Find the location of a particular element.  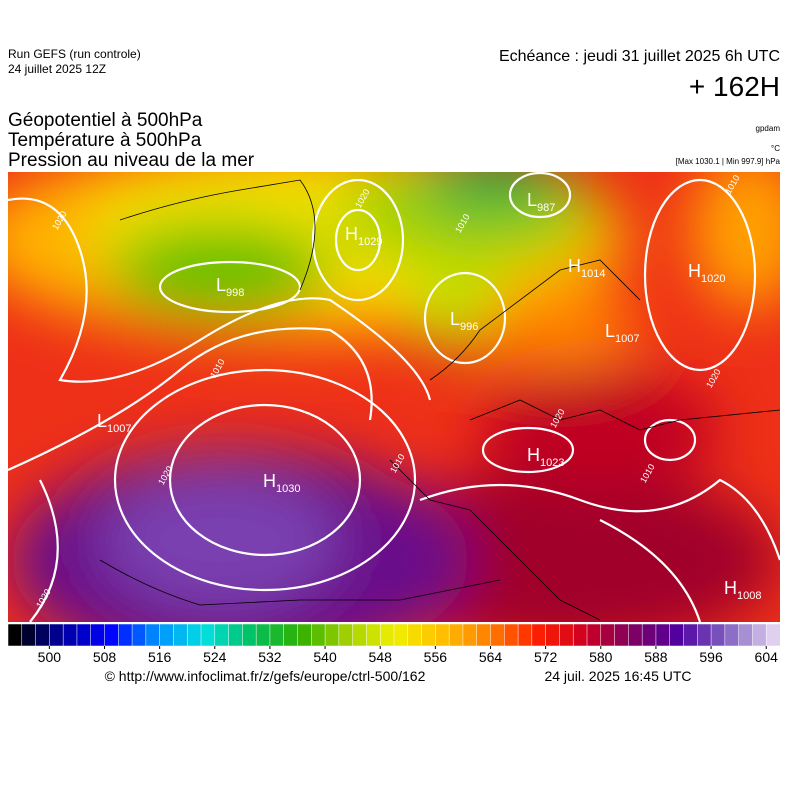

field: Température à 500hPa is located at coordinates (105, 140).